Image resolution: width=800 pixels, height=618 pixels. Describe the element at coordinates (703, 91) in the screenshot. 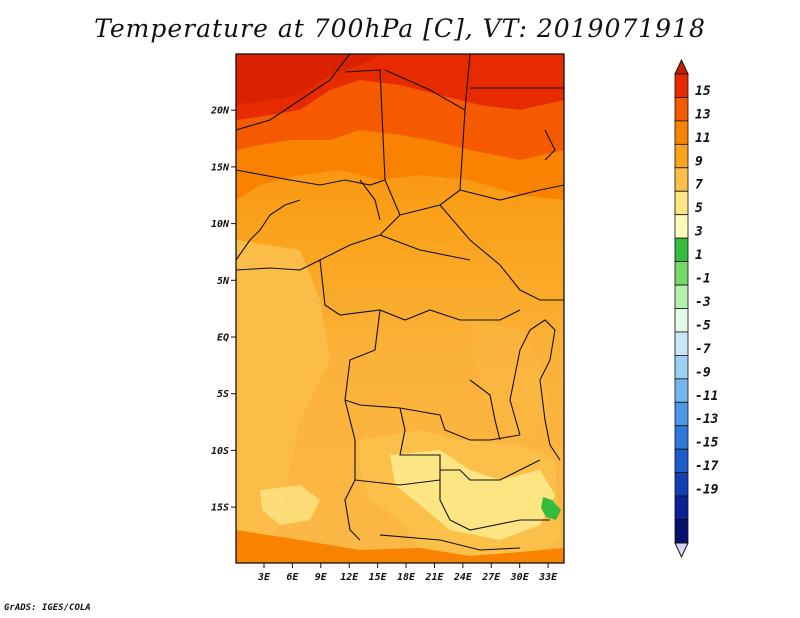

I see `colorbar-label: 15` at that location.